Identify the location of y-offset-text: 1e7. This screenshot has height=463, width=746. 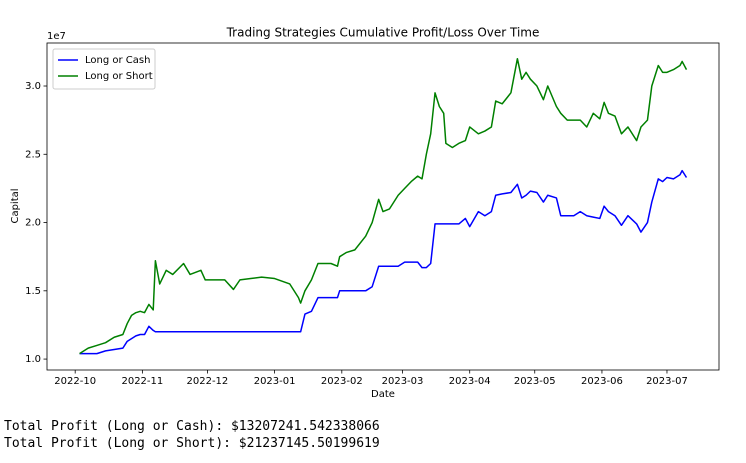
(56, 36).